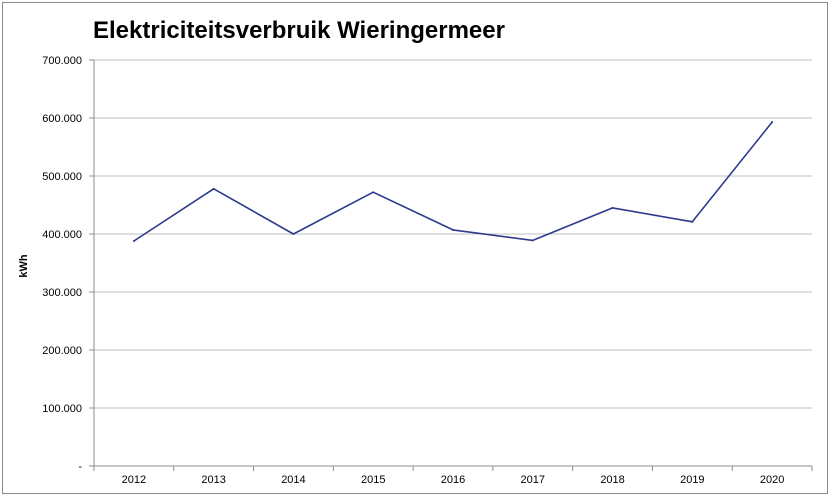 Image resolution: width=830 pixels, height=496 pixels. Describe the element at coordinates (62, 351) in the screenshot. I see `y-tick-label: 200.000` at that location.